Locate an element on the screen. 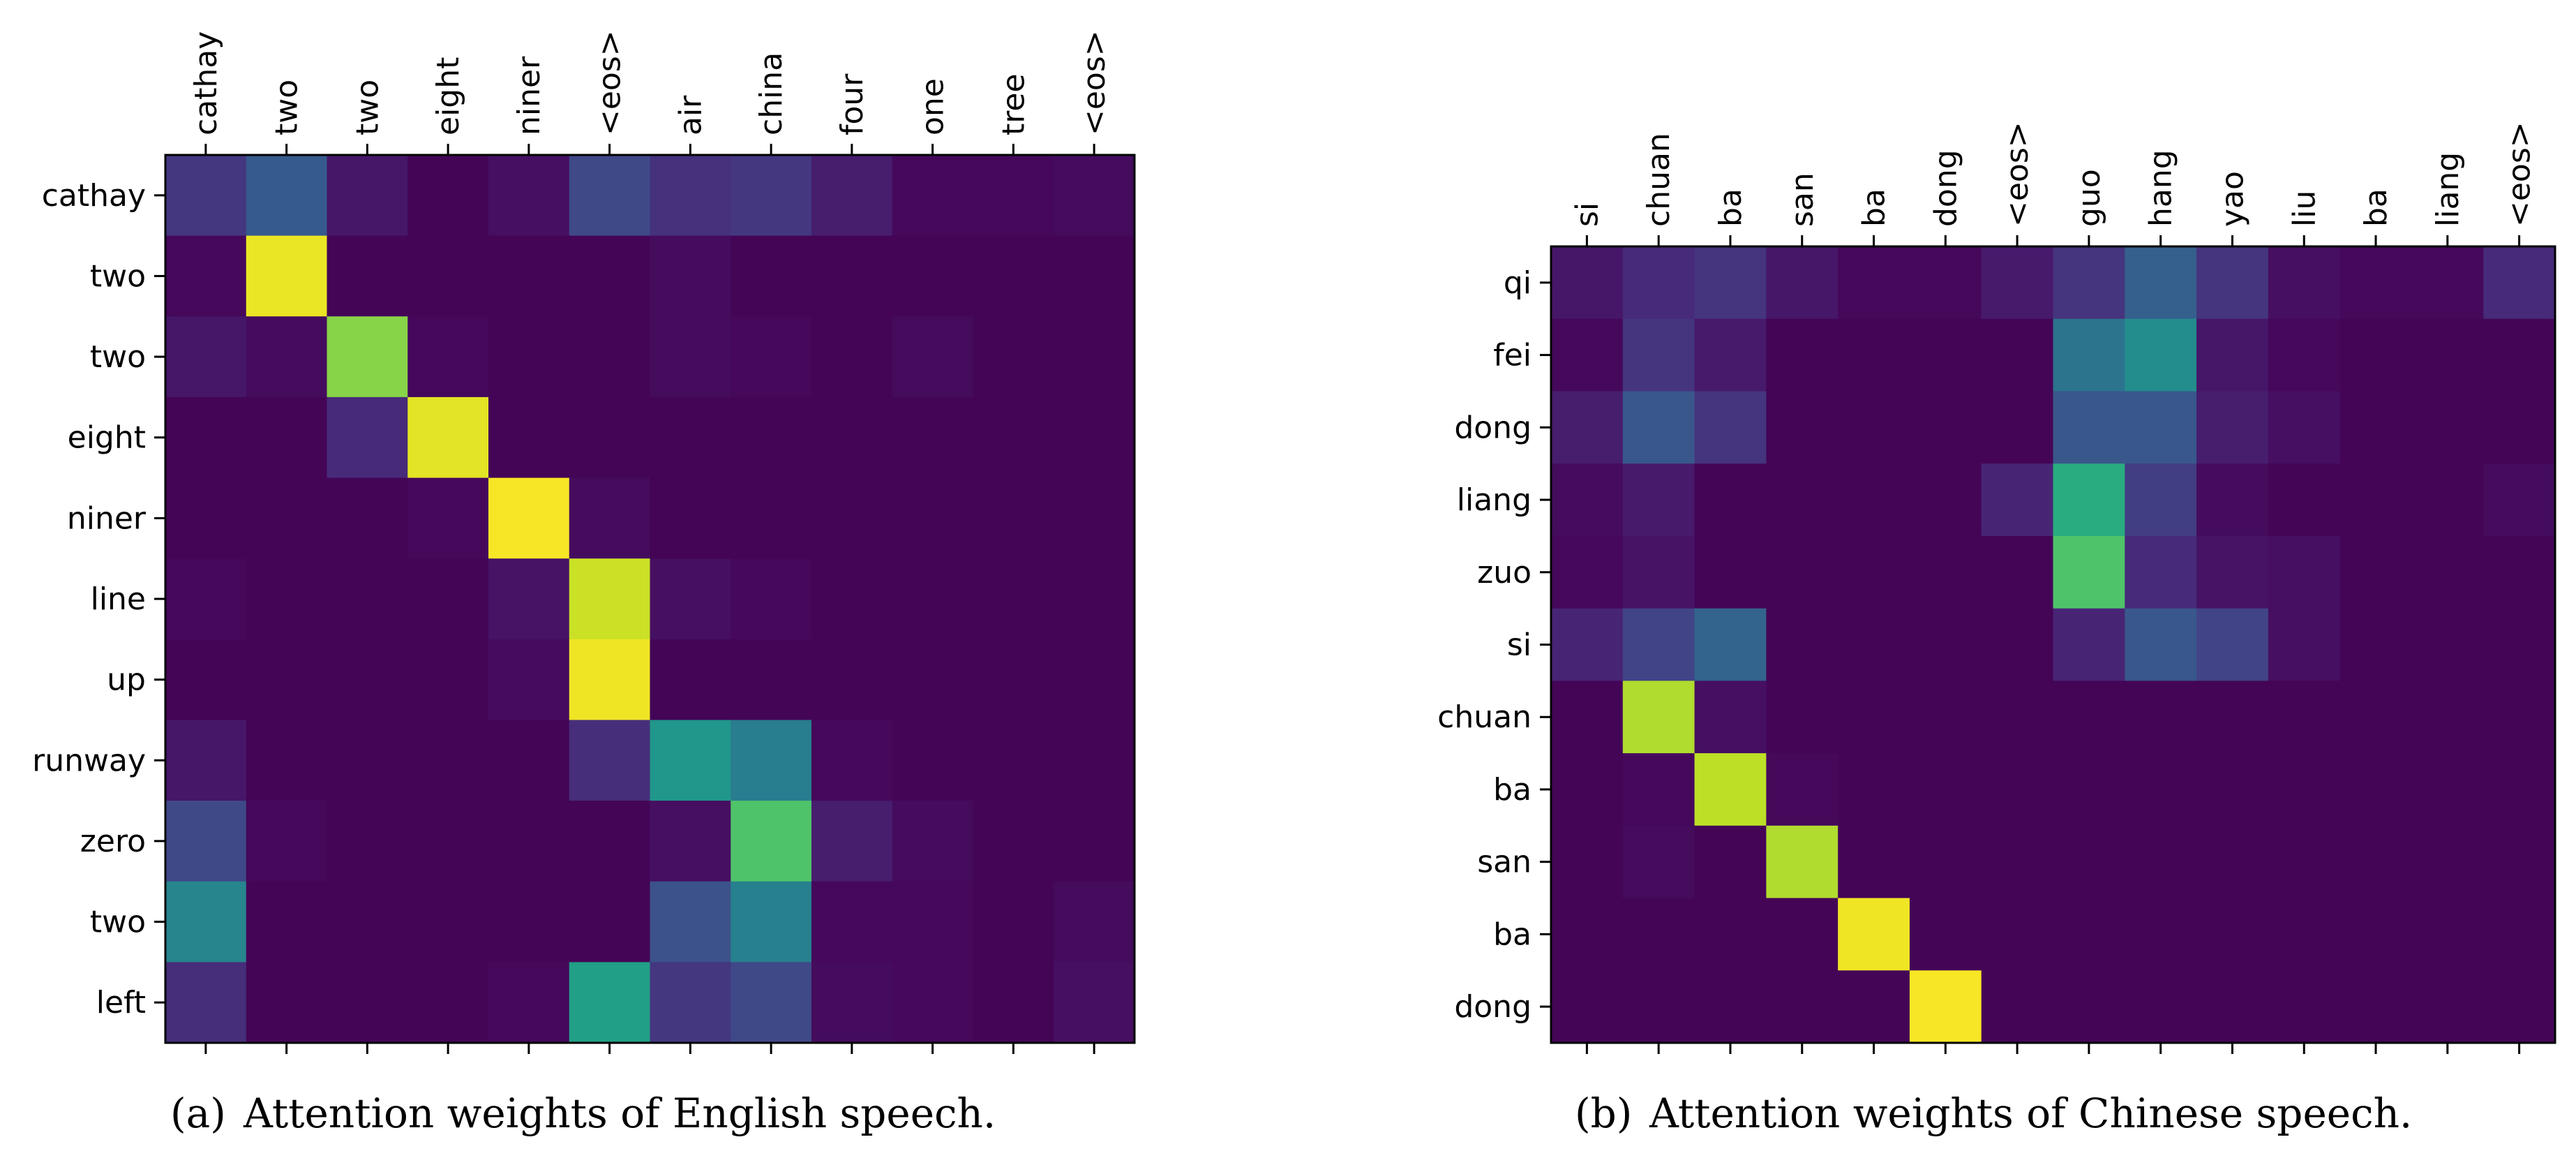  cell-b-r8-c9 is located at coordinates (2232, 862).